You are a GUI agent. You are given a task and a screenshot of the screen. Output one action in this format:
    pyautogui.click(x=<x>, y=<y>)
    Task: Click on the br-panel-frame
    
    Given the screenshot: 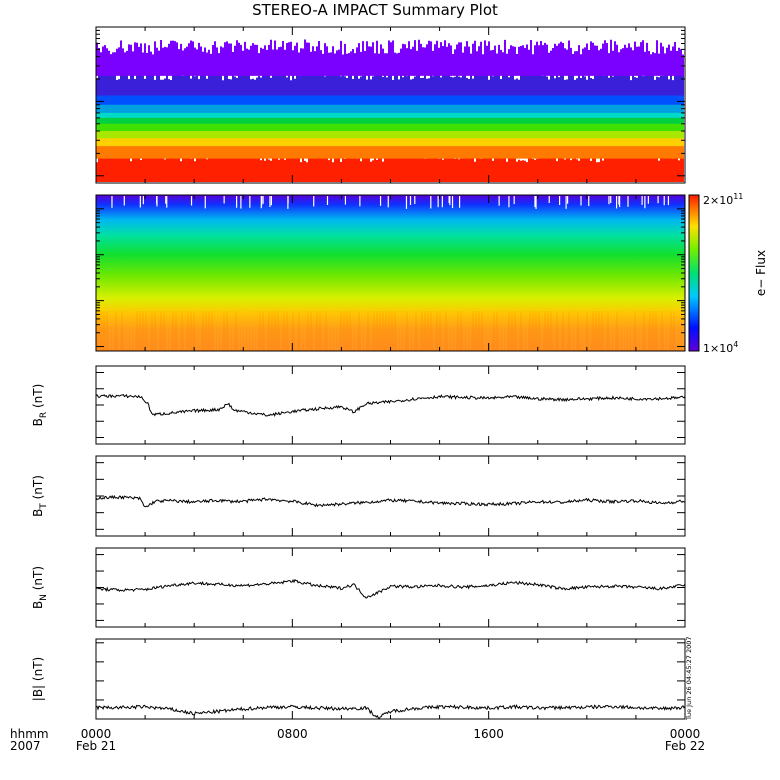 What is the action you would take?
    pyautogui.click(x=390, y=405)
    